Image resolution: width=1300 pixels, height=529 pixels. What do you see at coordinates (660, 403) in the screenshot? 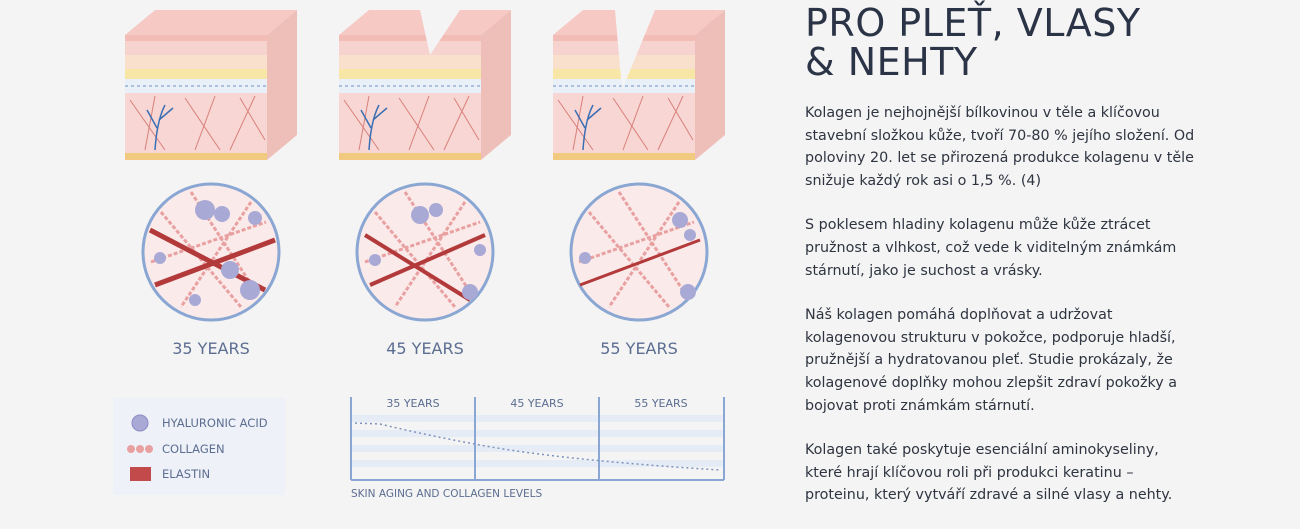
I see `chart-column: 55 YEARS` at bounding box center [660, 403].